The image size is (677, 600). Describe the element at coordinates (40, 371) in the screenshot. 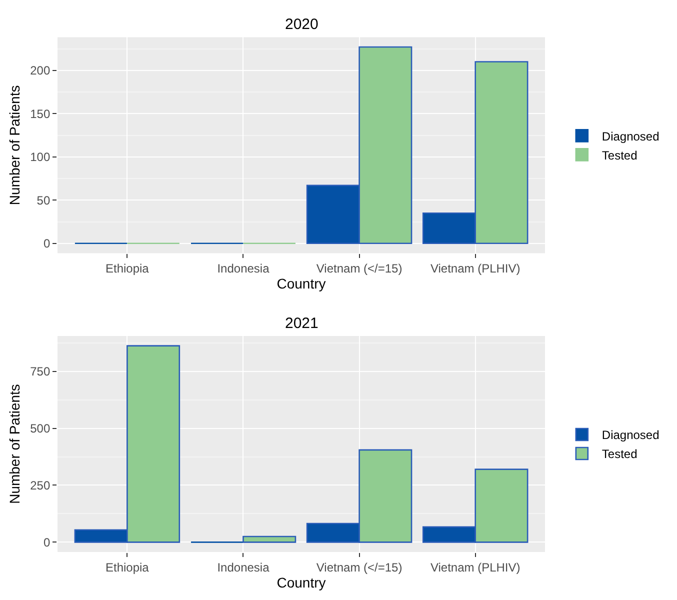

I see `y-tick-label: 750` at that location.